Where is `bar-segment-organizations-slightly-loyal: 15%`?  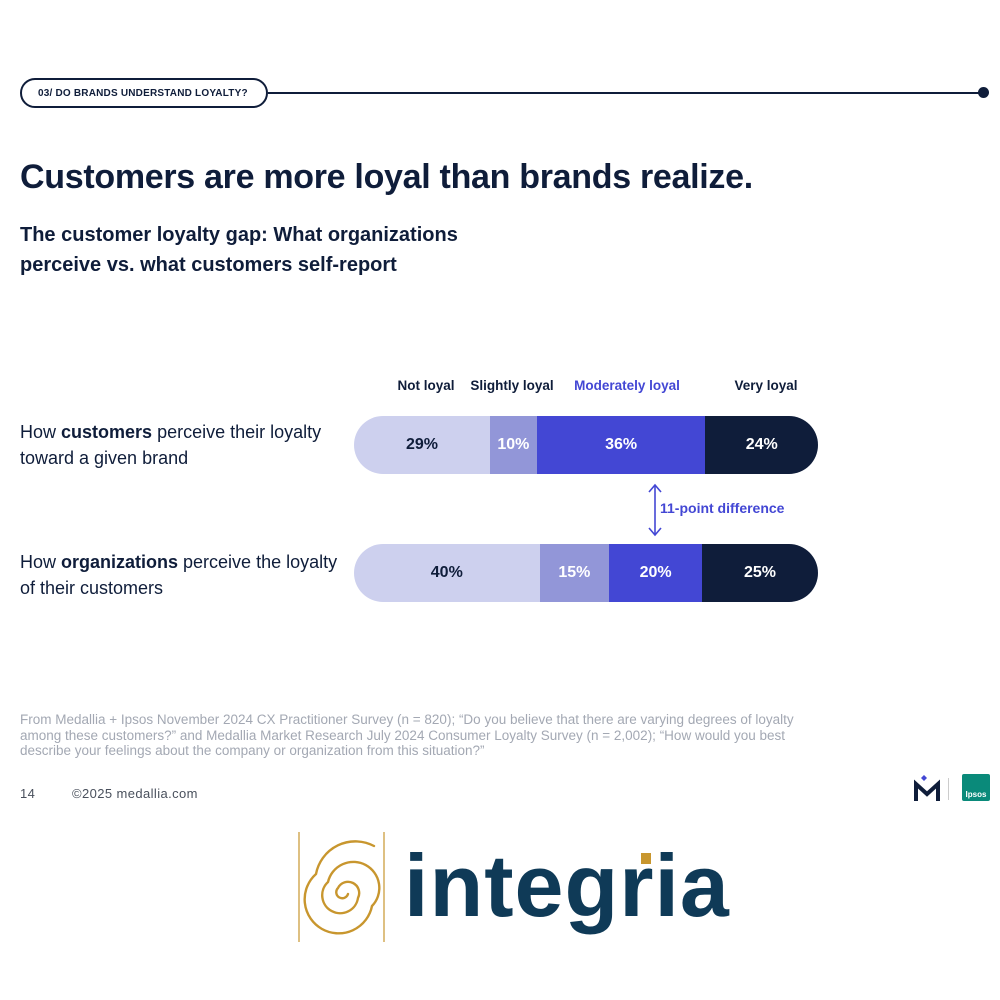
bar-segment-organizations-slightly-loyal: 15% is located at coordinates (574, 573).